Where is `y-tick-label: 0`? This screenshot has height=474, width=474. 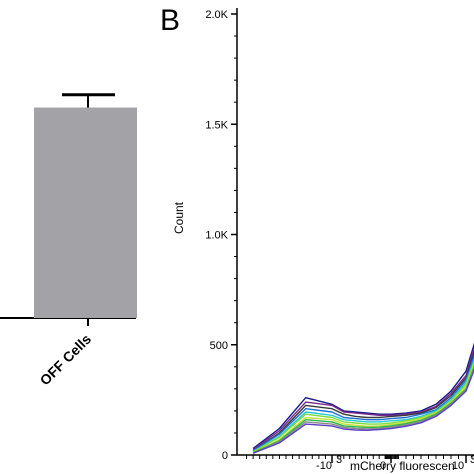 y-tick-label: 0 is located at coordinates (225, 456).